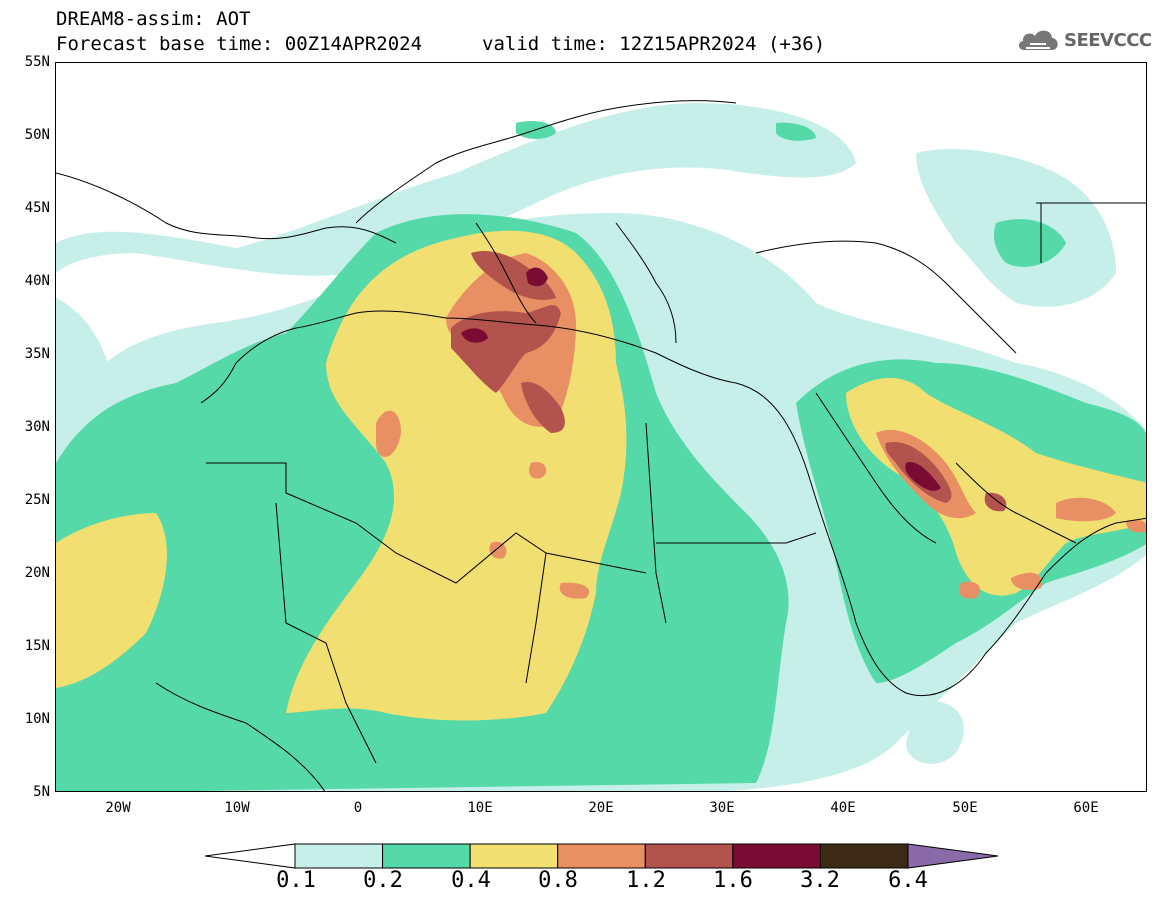 The image size is (1165, 905). I want to click on colorbar-label: 0.8, so click(558, 880).